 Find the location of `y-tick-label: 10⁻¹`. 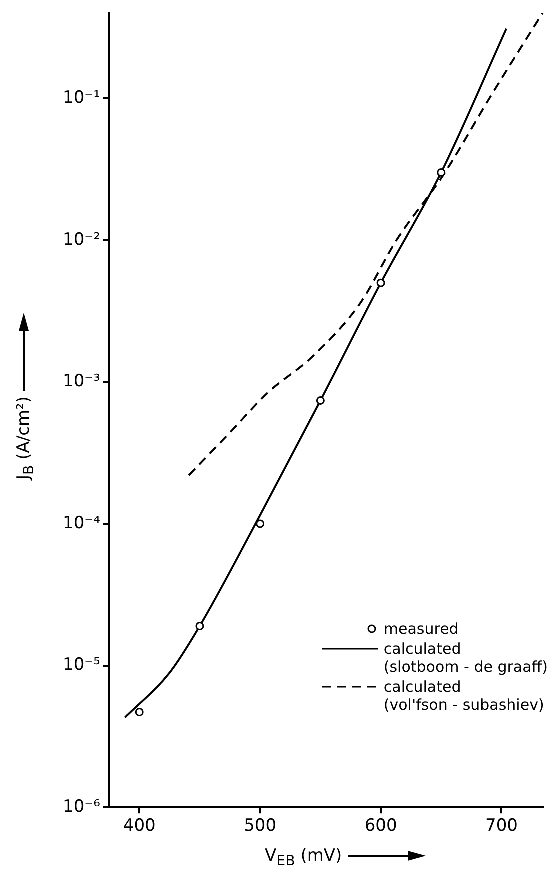

y-tick-label: 10⁻¹ is located at coordinates (81, 98).